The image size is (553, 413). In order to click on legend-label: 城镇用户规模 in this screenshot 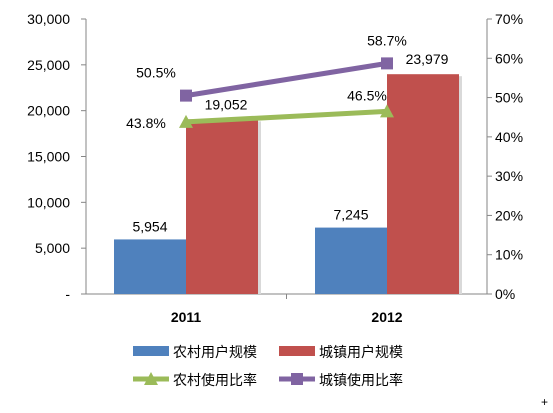, I will do `click(361, 352)`.